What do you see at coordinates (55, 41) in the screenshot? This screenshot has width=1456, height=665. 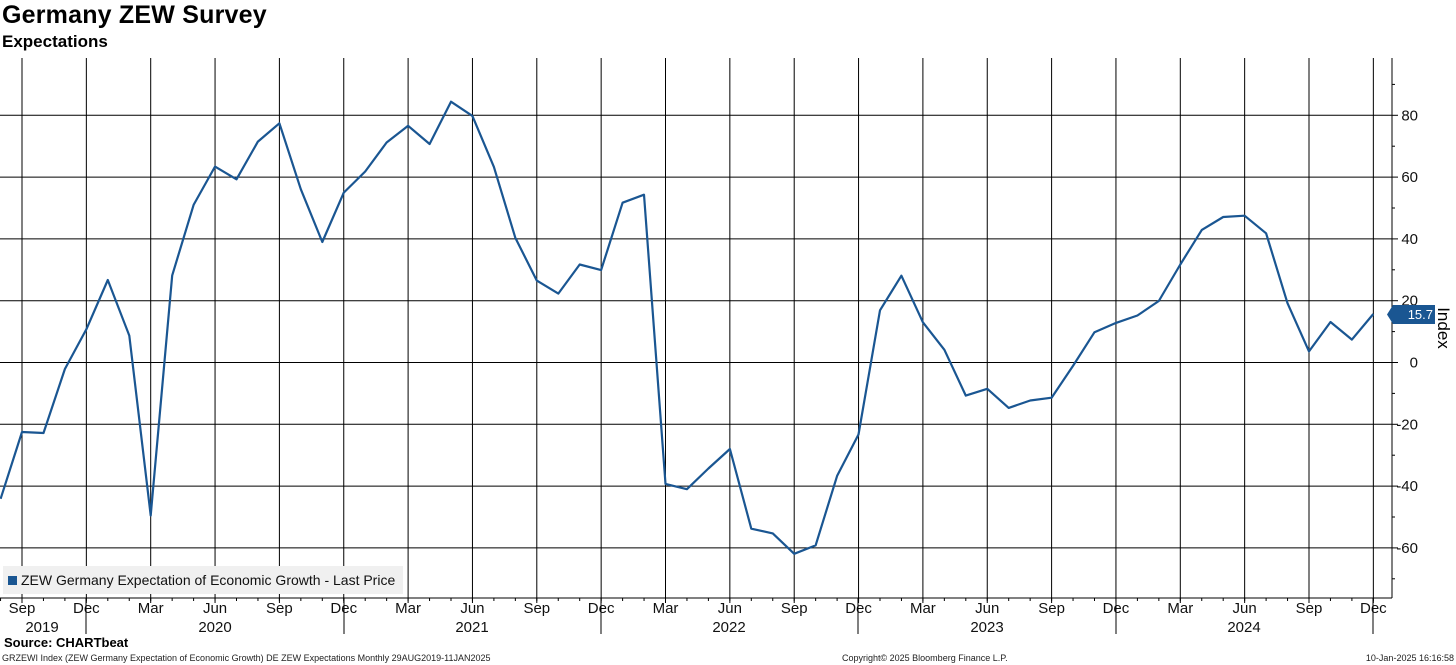 I see `chart-subtitle: Expectations` at bounding box center [55, 41].